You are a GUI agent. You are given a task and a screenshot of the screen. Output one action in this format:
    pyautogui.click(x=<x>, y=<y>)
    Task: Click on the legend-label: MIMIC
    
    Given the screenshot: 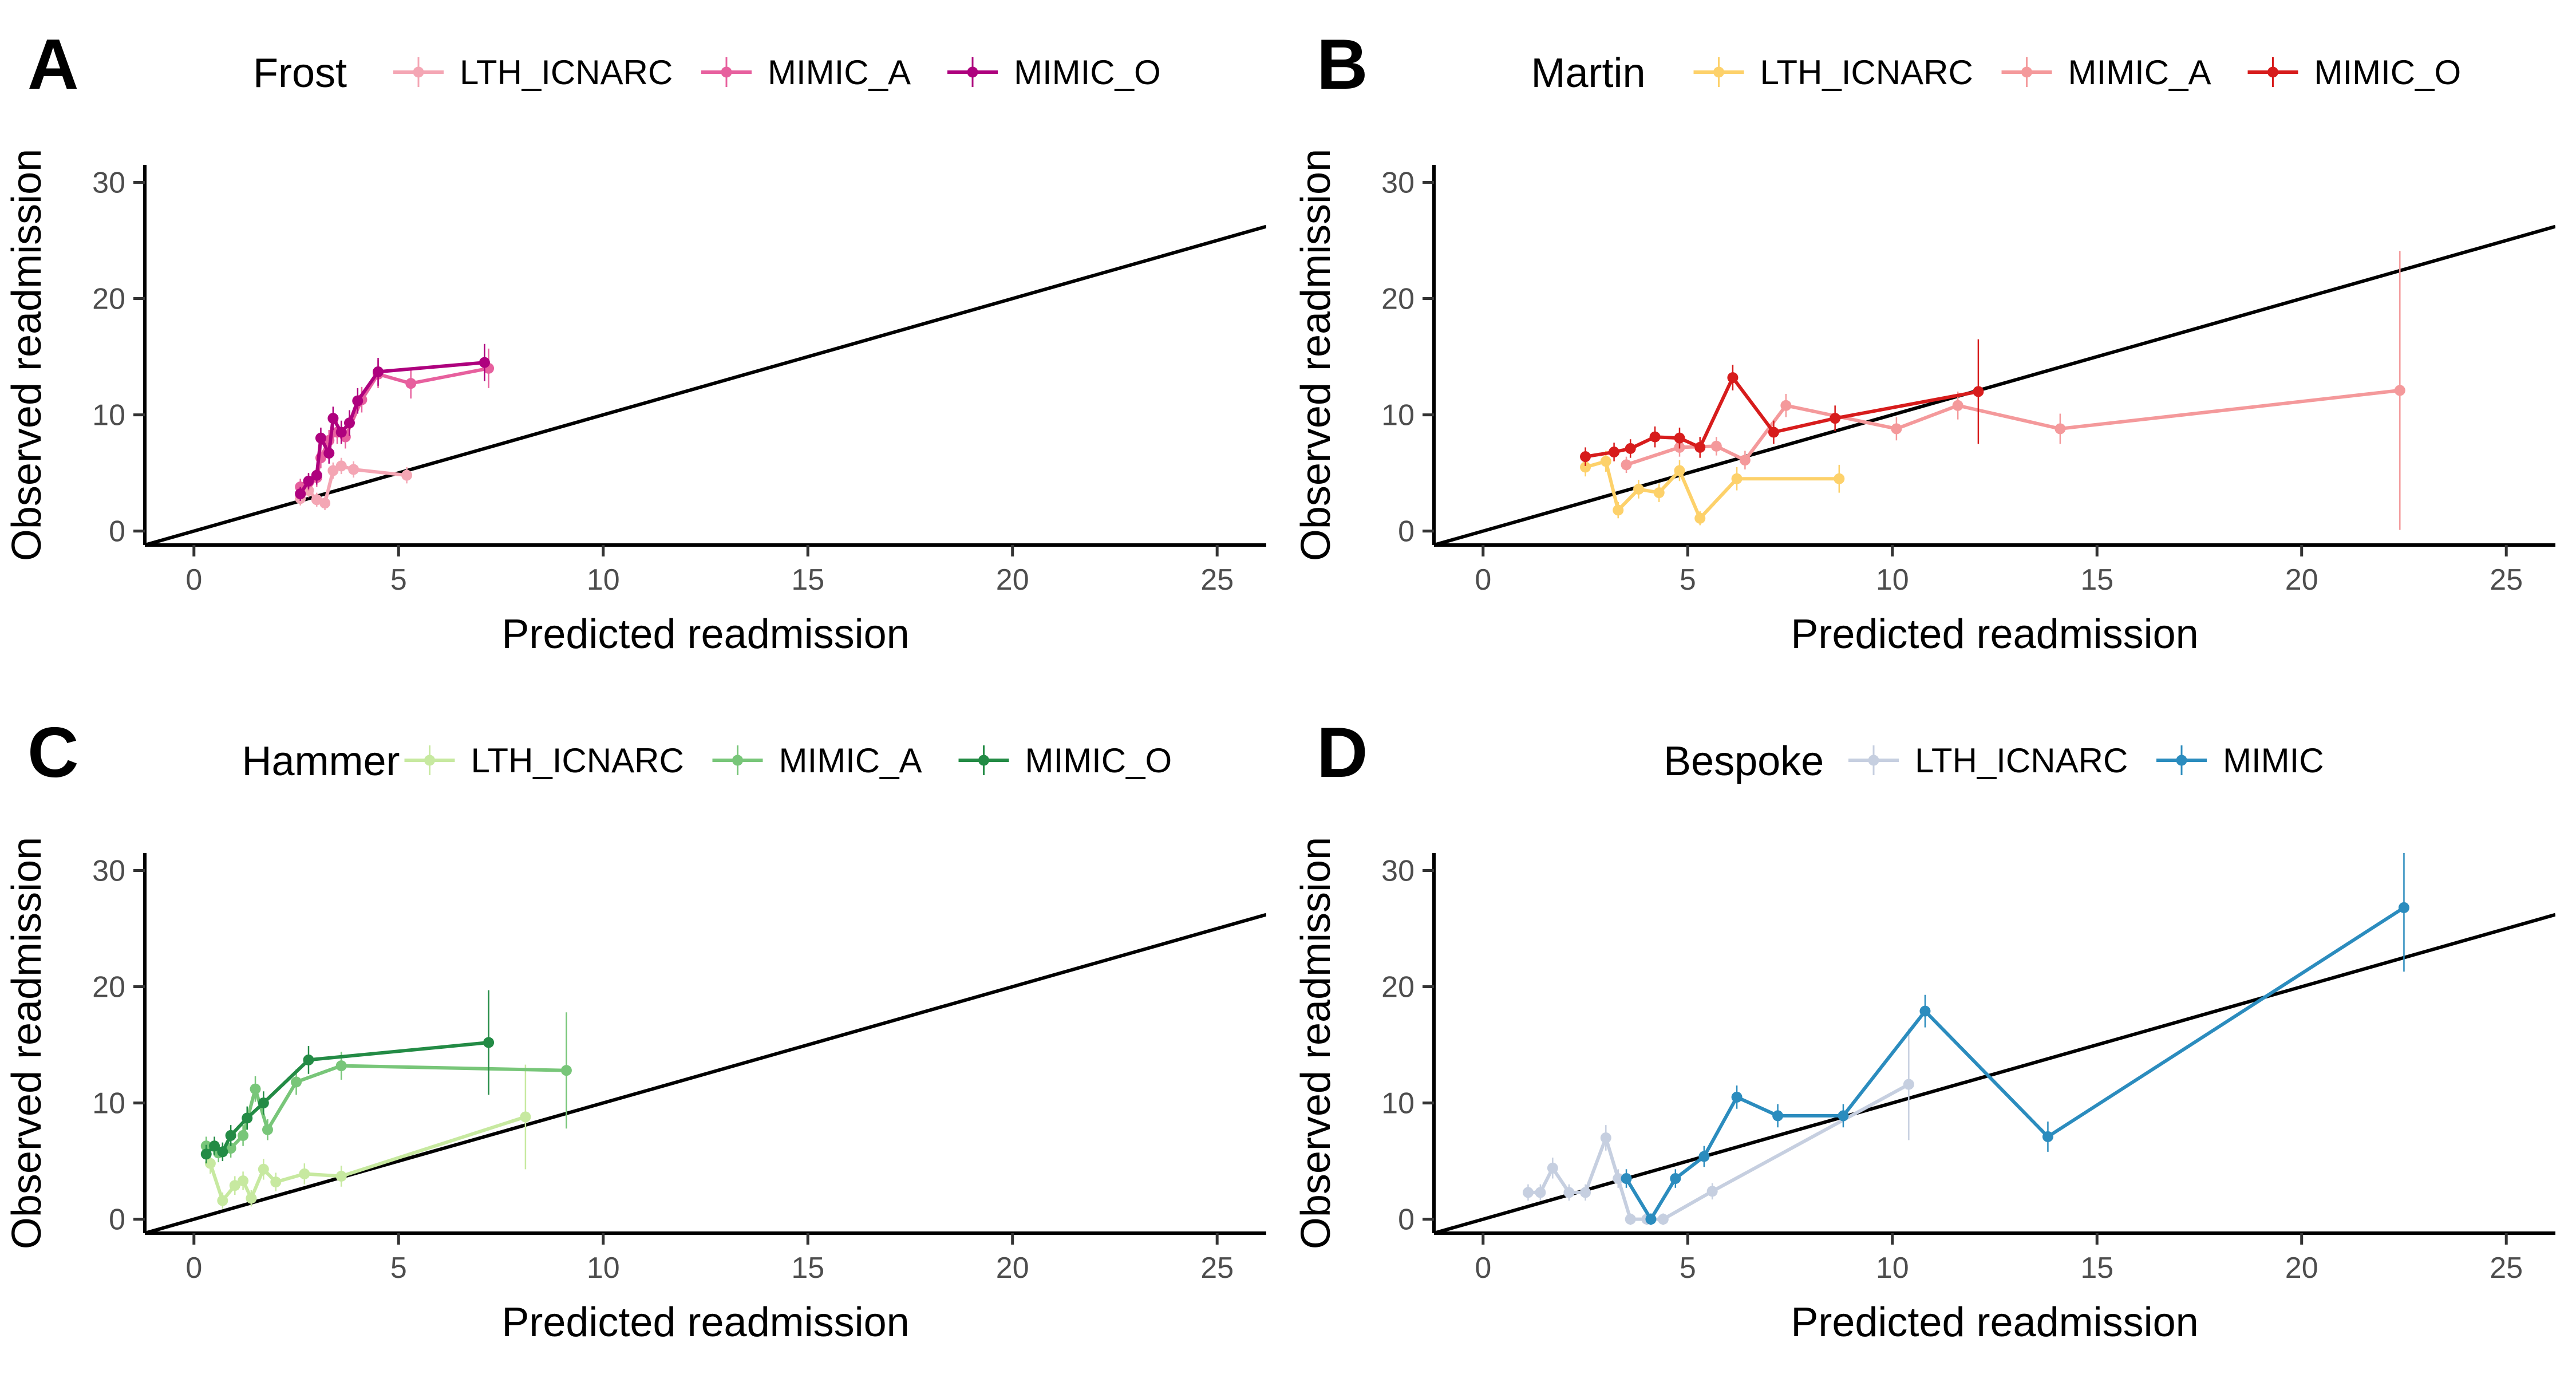 What is the action you would take?
    pyautogui.click(x=2273, y=760)
    